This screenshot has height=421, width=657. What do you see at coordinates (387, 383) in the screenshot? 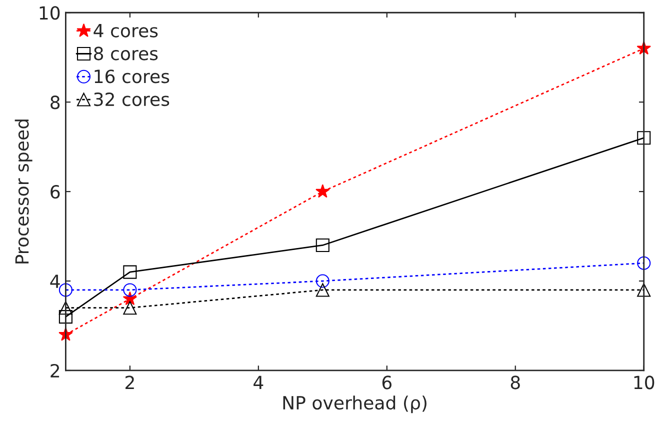
I see `x-tick-label: 6` at bounding box center [387, 383].